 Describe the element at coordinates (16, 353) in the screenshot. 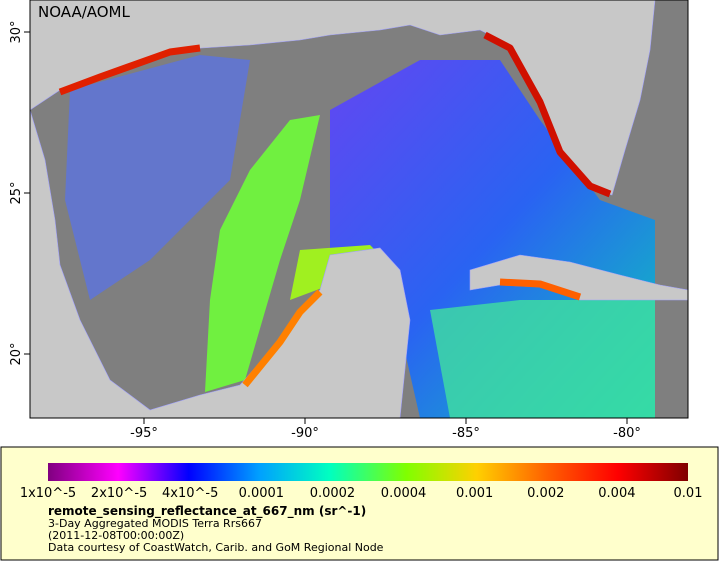

I see `lat-tick-label: 20°` at that location.